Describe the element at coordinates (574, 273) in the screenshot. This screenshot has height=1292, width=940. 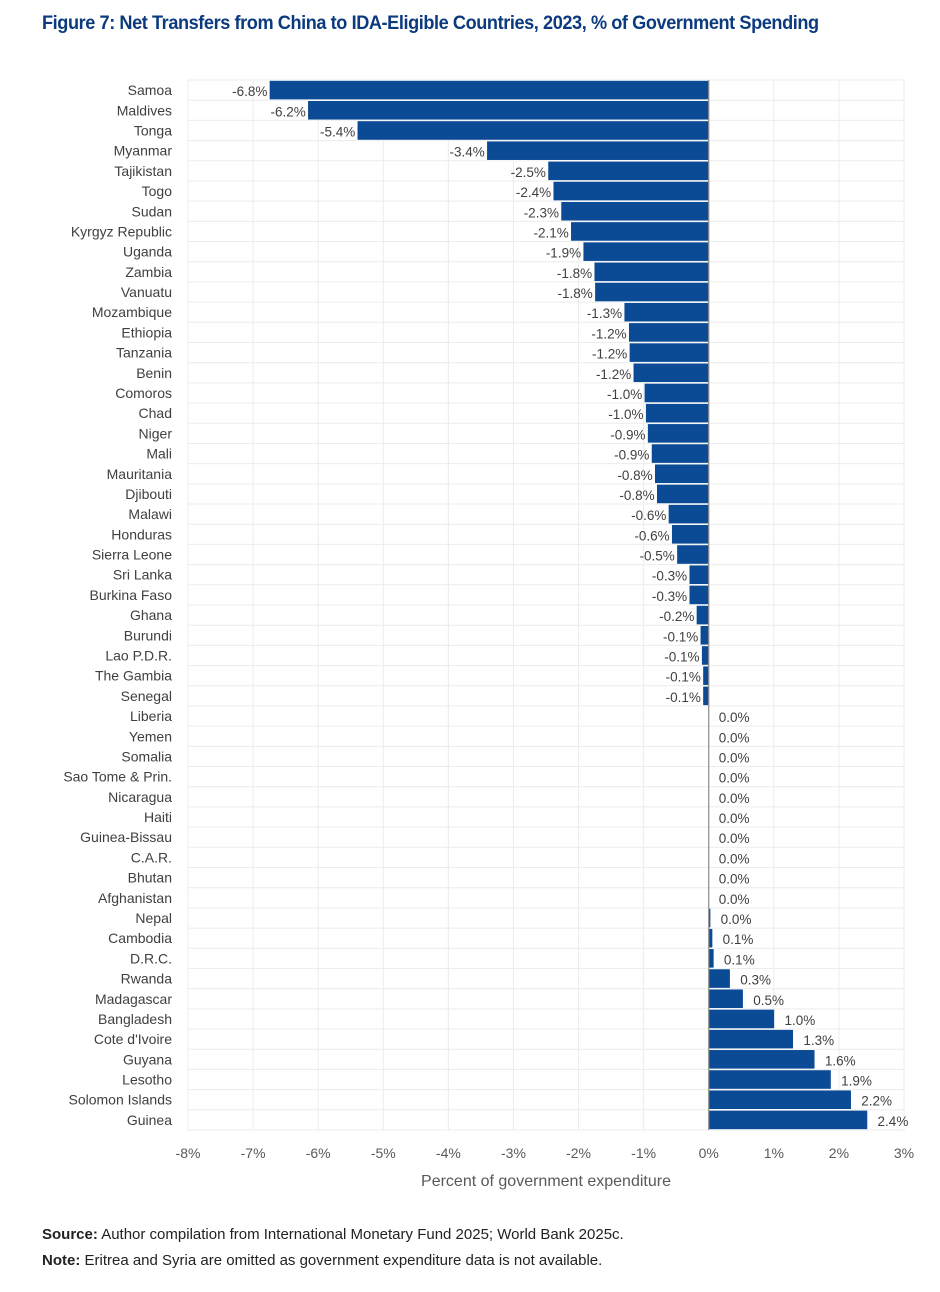
I see `data-label: -1.8%` at that location.